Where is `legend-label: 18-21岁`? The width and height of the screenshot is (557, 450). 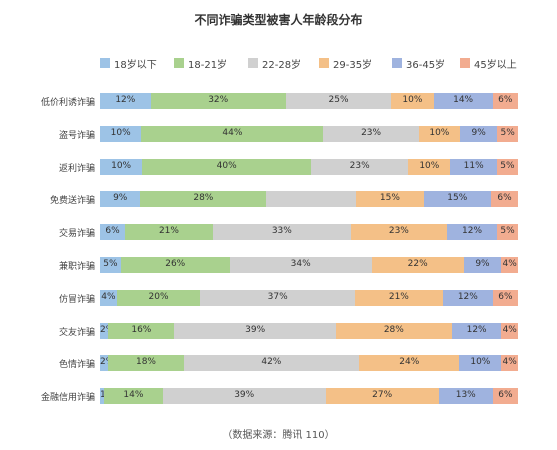 legend-label: 18-21岁 is located at coordinates (208, 65).